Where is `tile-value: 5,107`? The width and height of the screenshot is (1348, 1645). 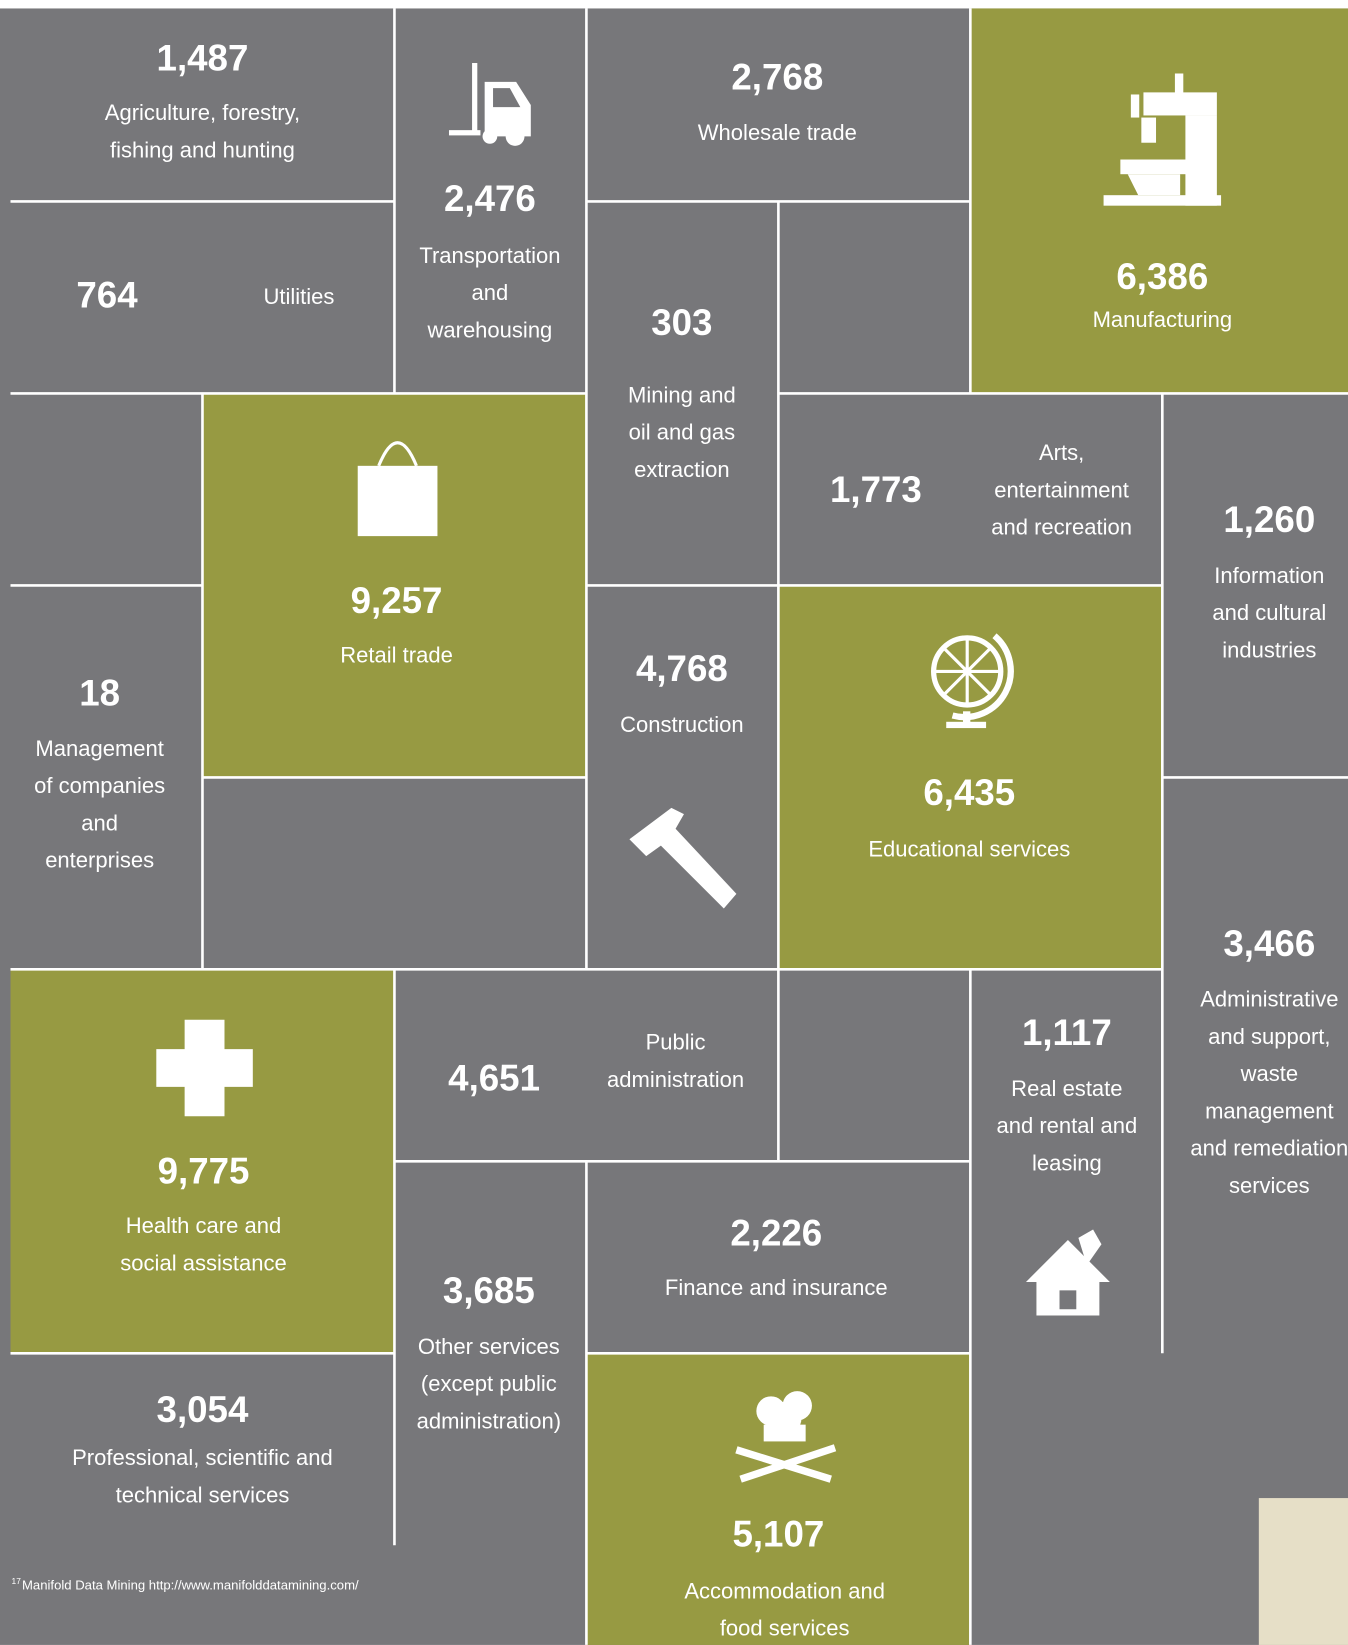 tile-value: 5,107 is located at coordinates (778, 1534).